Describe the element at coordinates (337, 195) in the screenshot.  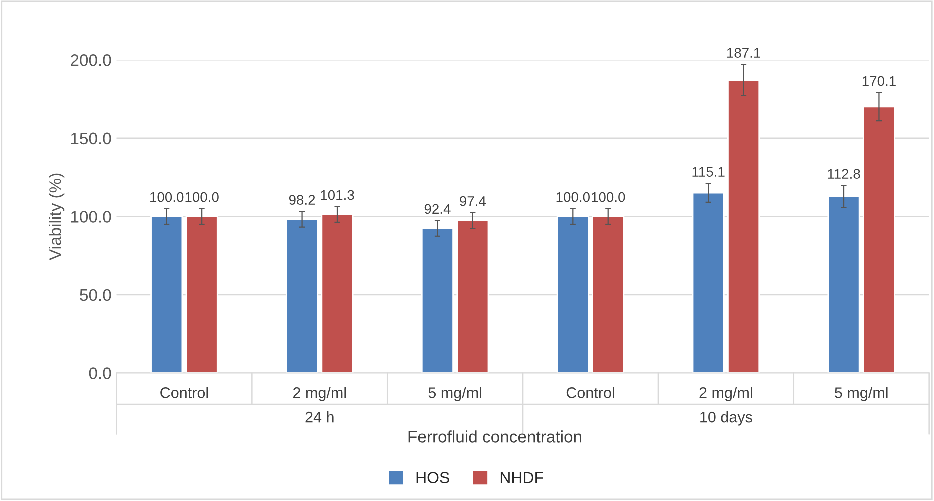
I see `data-label: 101.3` at that location.